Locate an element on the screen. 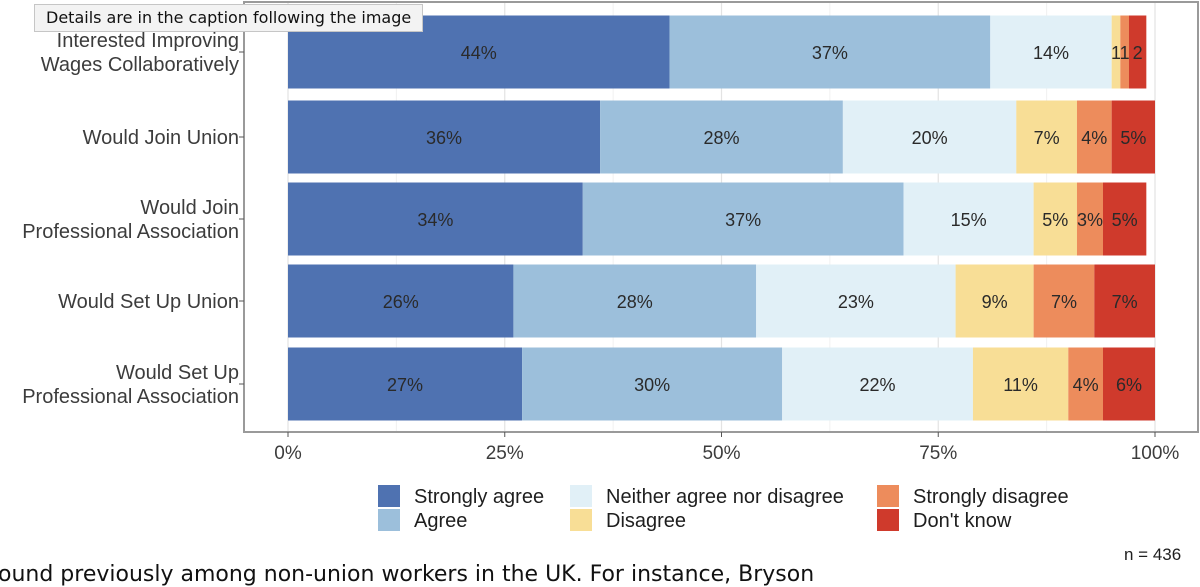 The height and width of the screenshot is (587, 1200). data-label-neither-agree-nor-disagree-1: 14% is located at coordinates (1051, 53).